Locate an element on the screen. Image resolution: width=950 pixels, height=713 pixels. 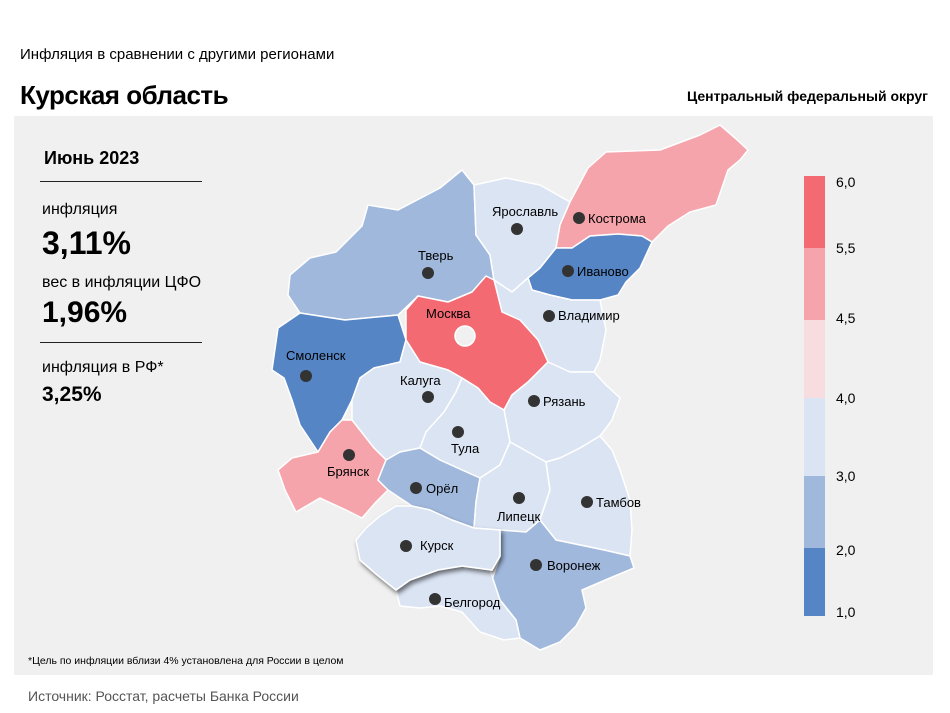
city-label-kostroma: Кострома is located at coordinates (617, 218).